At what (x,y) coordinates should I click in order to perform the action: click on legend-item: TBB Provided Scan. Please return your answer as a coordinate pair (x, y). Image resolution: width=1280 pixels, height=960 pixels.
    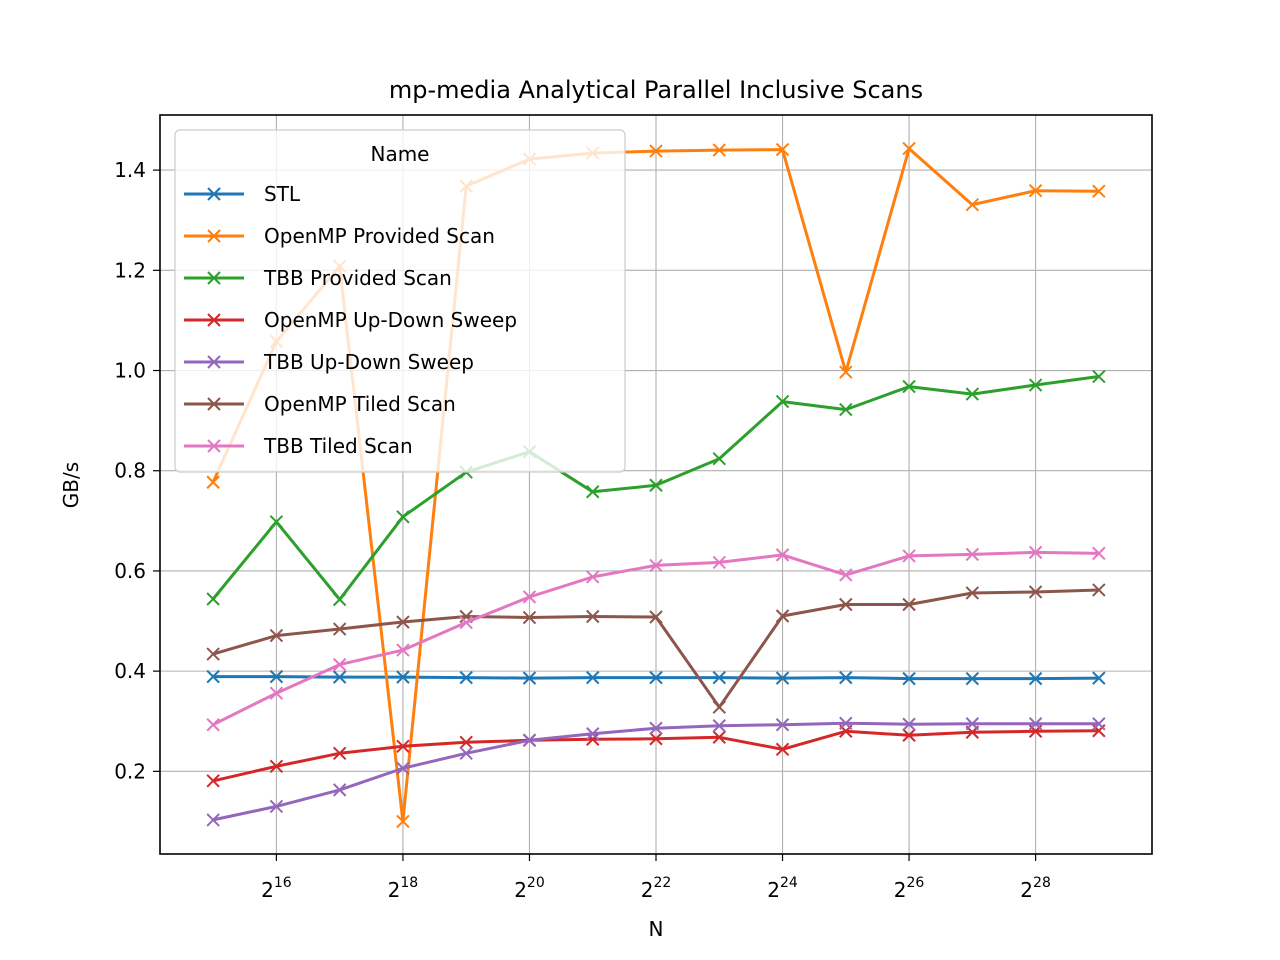
    Looking at the image, I should click on (318, 278).